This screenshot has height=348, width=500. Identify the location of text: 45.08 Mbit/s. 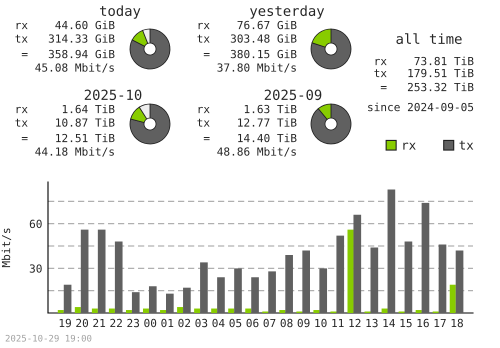
(74, 68).